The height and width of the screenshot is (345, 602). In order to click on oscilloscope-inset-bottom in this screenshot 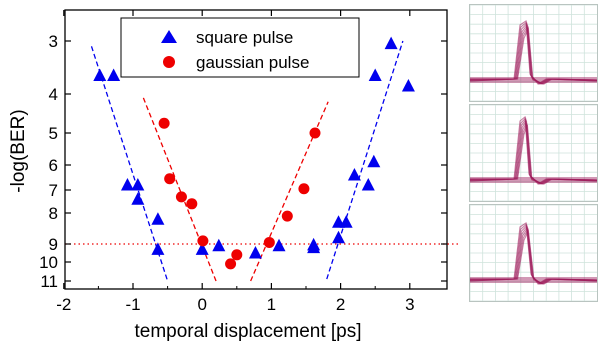, I will do `click(533, 253)`.